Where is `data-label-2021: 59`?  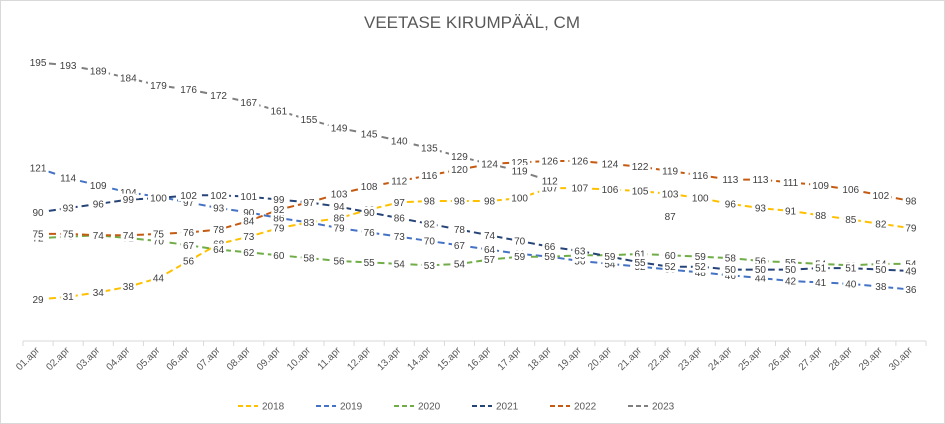 data-label-2021: 59 is located at coordinates (610, 257).